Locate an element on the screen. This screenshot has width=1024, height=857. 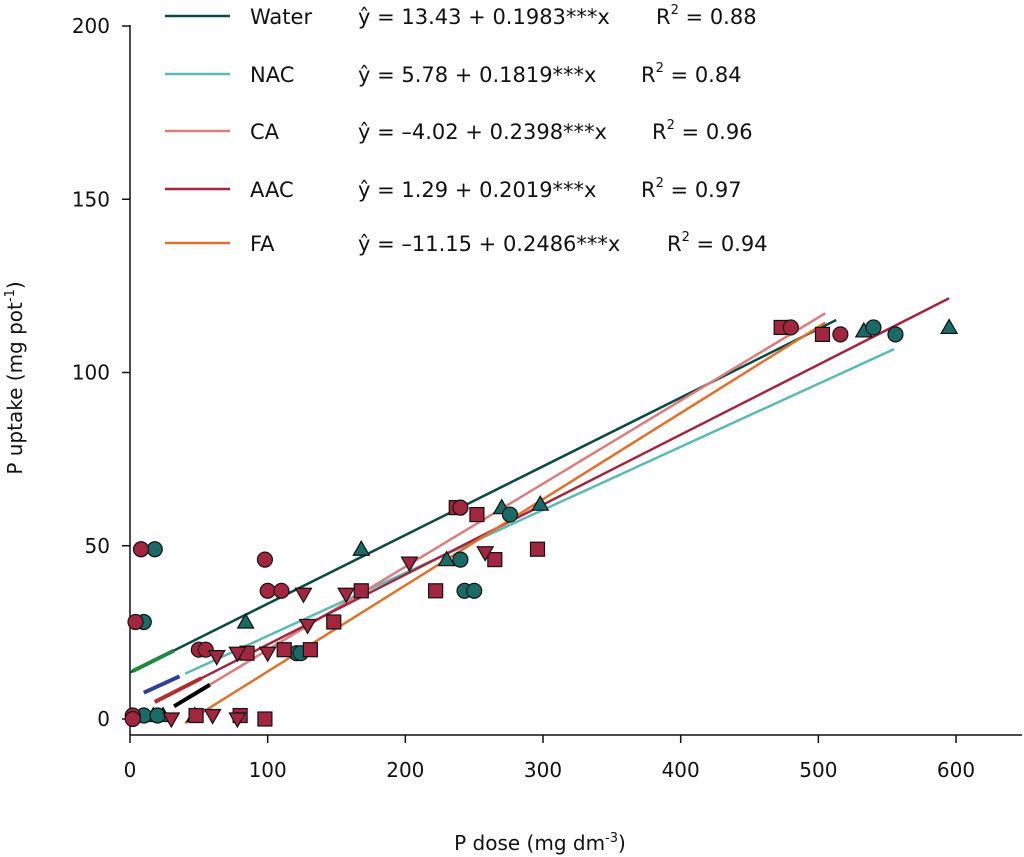
x-axis-title-end: ) is located at coordinates (622, 843).